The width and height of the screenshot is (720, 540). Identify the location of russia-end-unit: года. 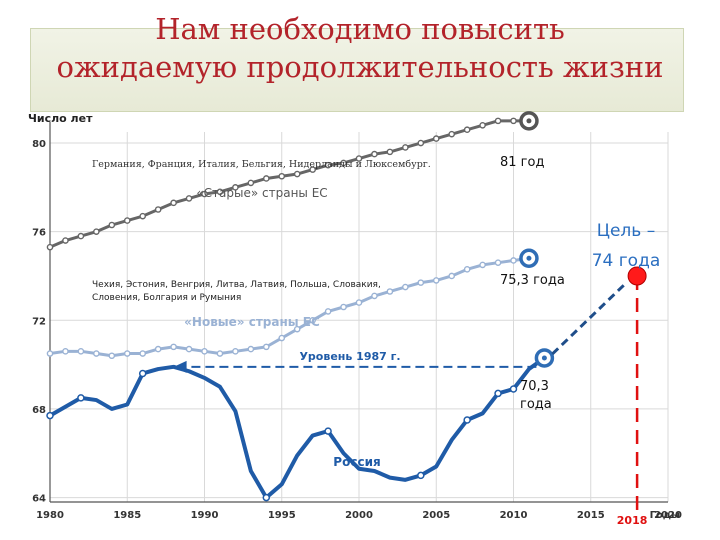
(536, 404).